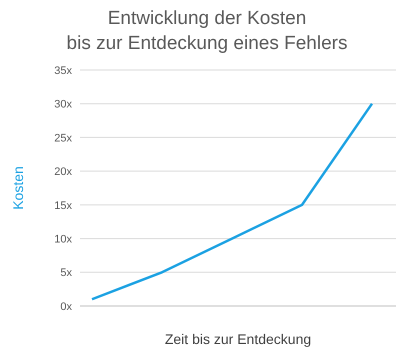  Describe the element at coordinates (66, 273) in the screenshot. I see `y-tick-label: 5x` at that location.